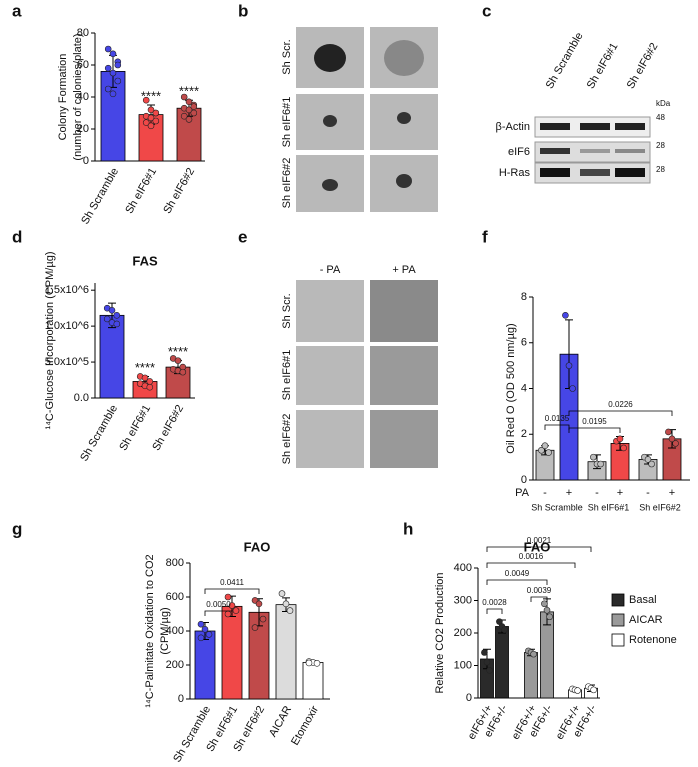 This screenshot has height=767, width=698. Describe the element at coordinates (78, 96) in the screenshot. I see `y-axis-label: (number of colonies/plate)` at that location.